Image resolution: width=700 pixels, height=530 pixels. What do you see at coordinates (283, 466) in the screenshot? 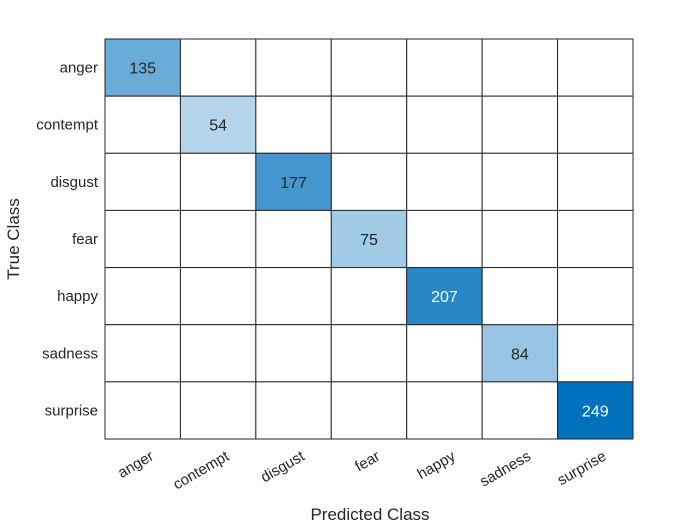
I see `column-label-disgust: disgust` at bounding box center [283, 466].